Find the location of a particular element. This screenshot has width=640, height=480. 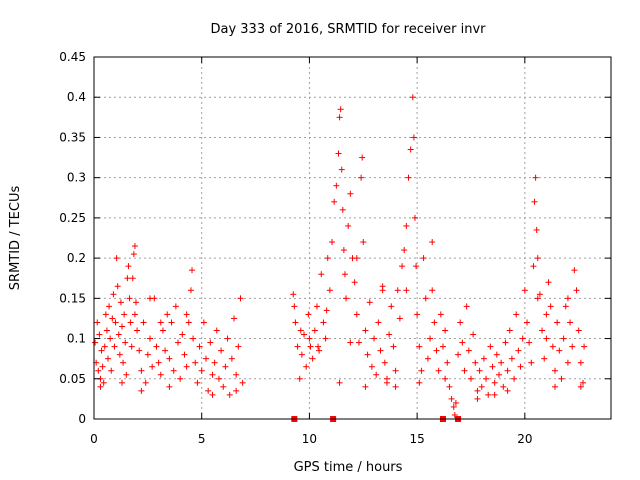

x-tick-label: 10 is located at coordinates (309, 439).